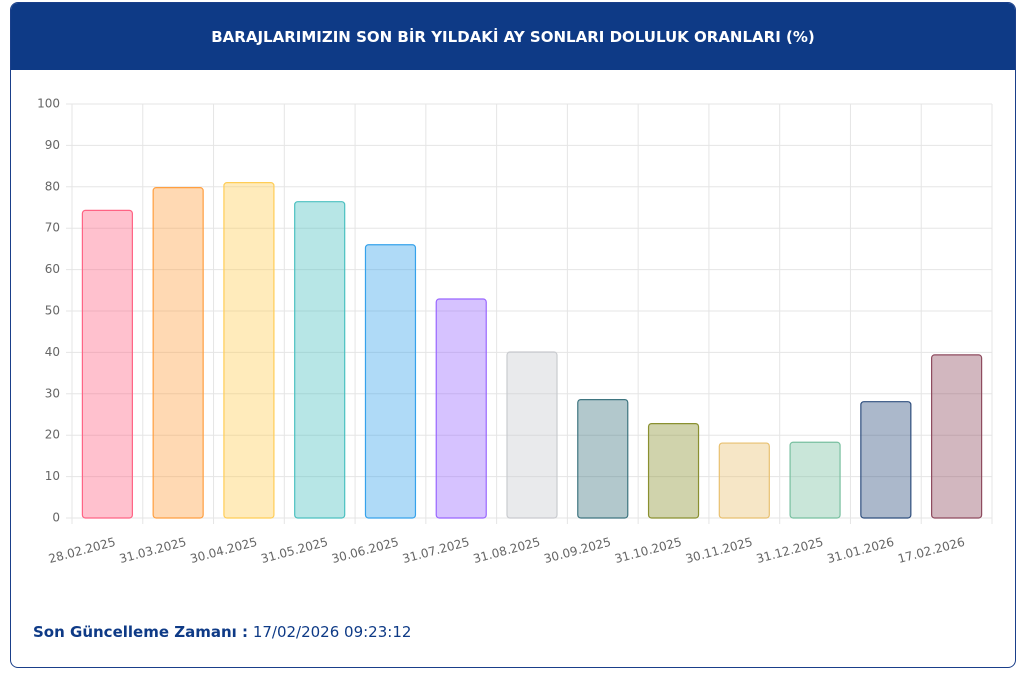 This screenshot has height=686, width=1024. Describe the element at coordinates (52, 393) in the screenshot. I see `y-tick-label: 30` at that location.